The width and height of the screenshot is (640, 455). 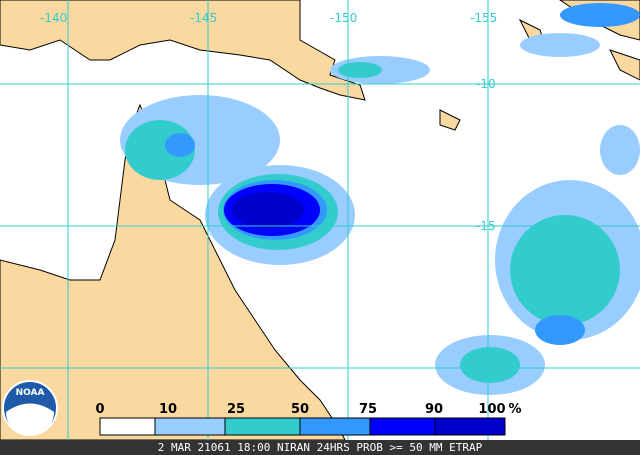 I want to click on lat-label: -15, so click(x=486, y=226).